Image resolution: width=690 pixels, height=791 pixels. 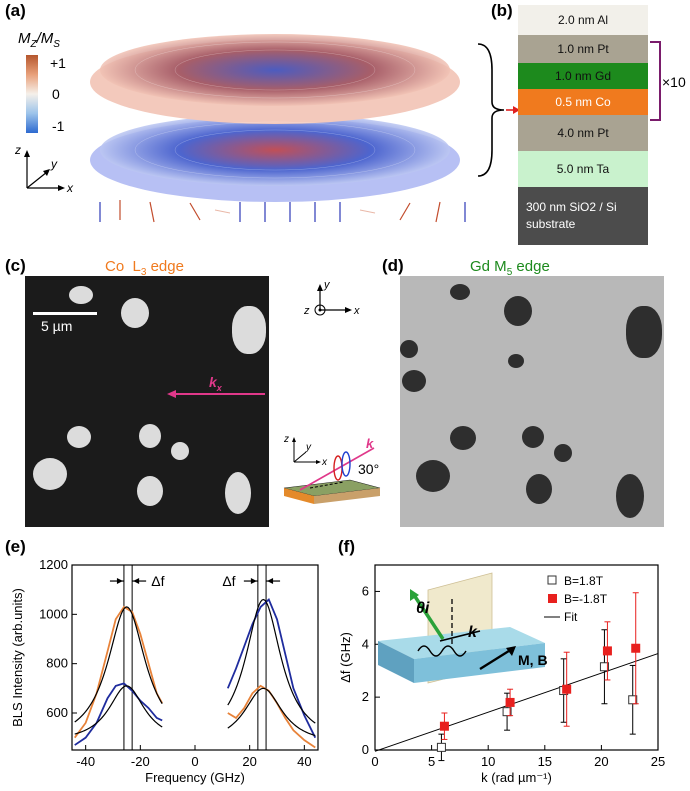 What do you see at coordinates (39, 40) in the screenshot?
I see `colorbar-title: MZ/MS` at bounding box center [39, 40].